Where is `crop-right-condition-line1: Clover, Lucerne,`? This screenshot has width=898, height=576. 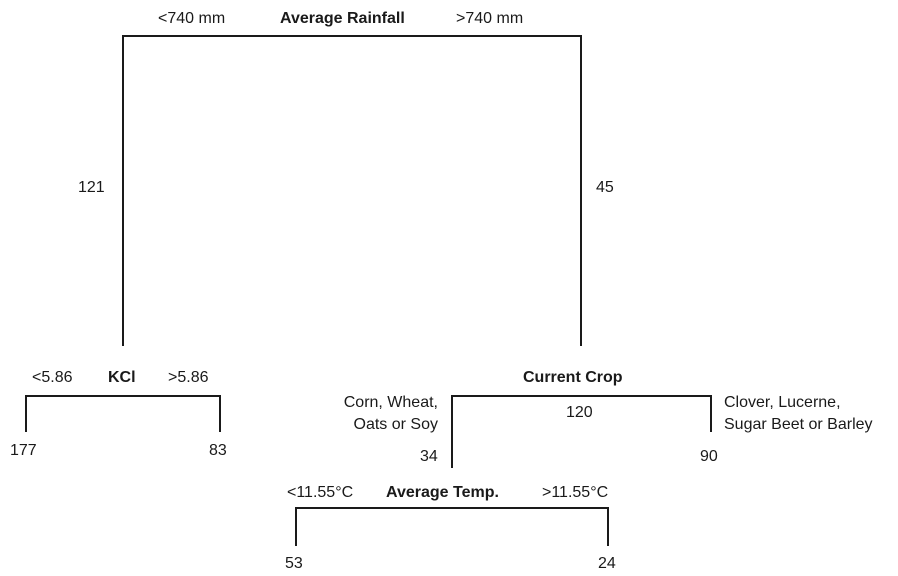
crop-right-condition-line1: Clover, Lucerne, is located at coordinates (782, 402).